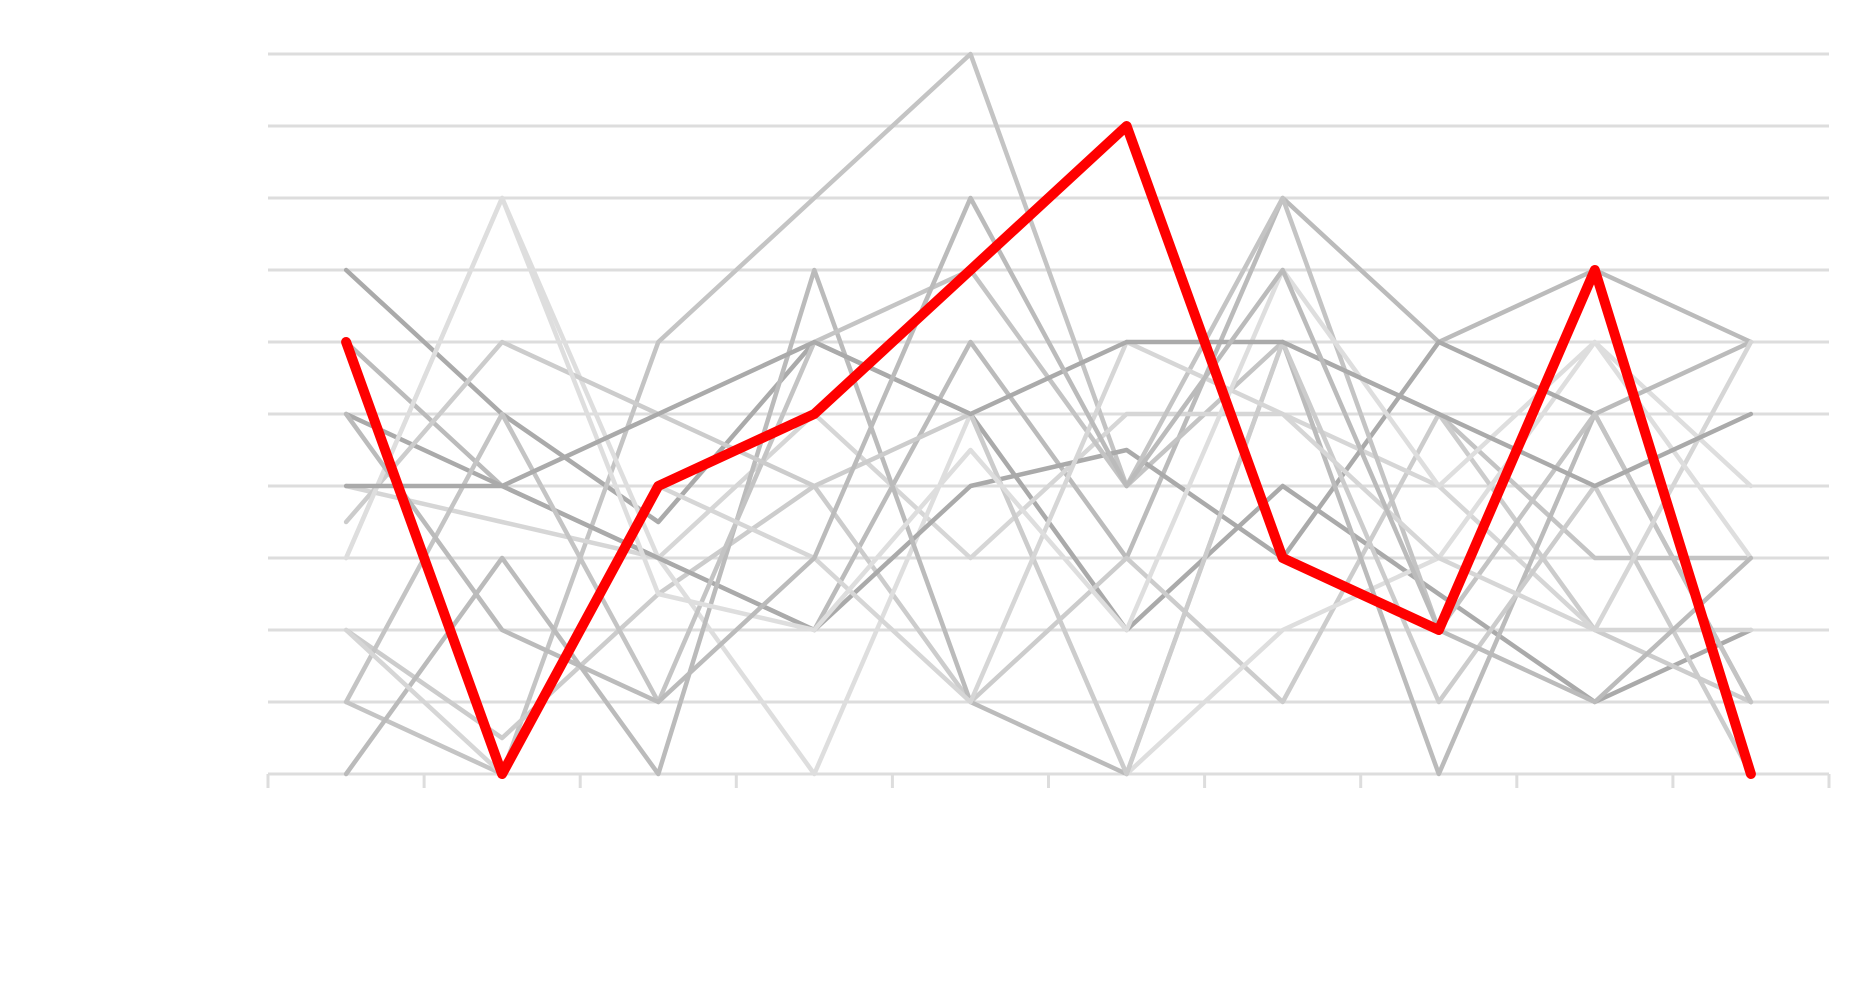 Image resolution: width=1856 pixels, height=990 pixels. What do you see at coordinates (1048, 780) in the screenshot?
I see `x-axis` at bounding box center [1048, 780].